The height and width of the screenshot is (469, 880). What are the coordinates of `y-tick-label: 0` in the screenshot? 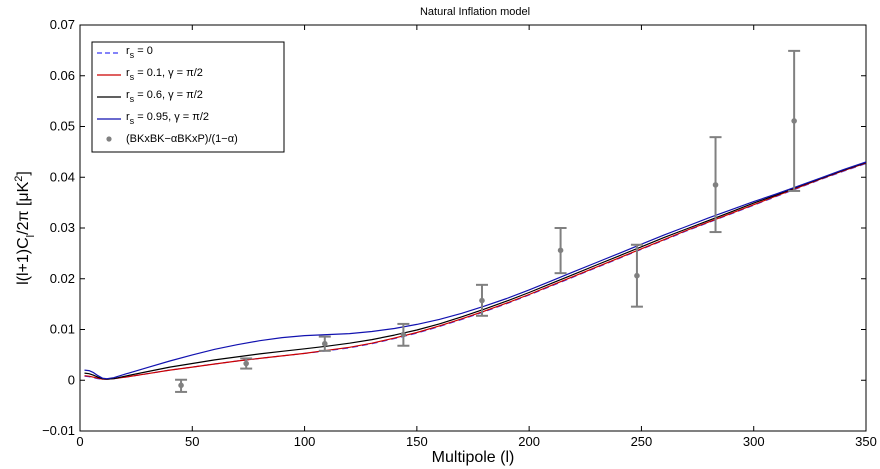 It's located at (71, 379).